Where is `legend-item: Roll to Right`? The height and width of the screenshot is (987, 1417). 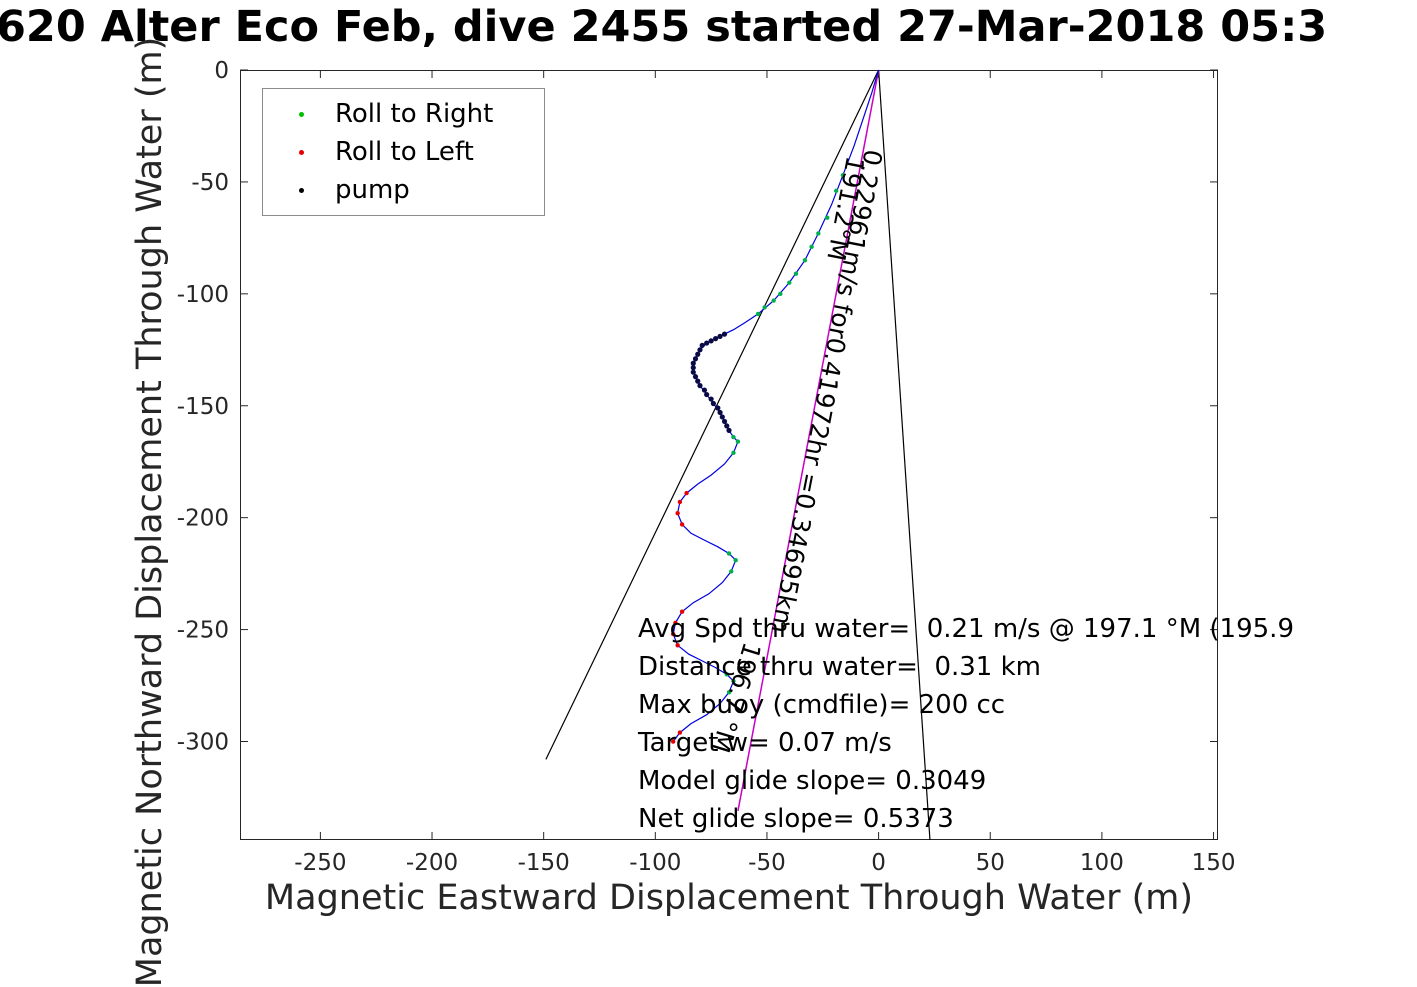
legend-item: Roll to Right is located at coordinates (403, 114).